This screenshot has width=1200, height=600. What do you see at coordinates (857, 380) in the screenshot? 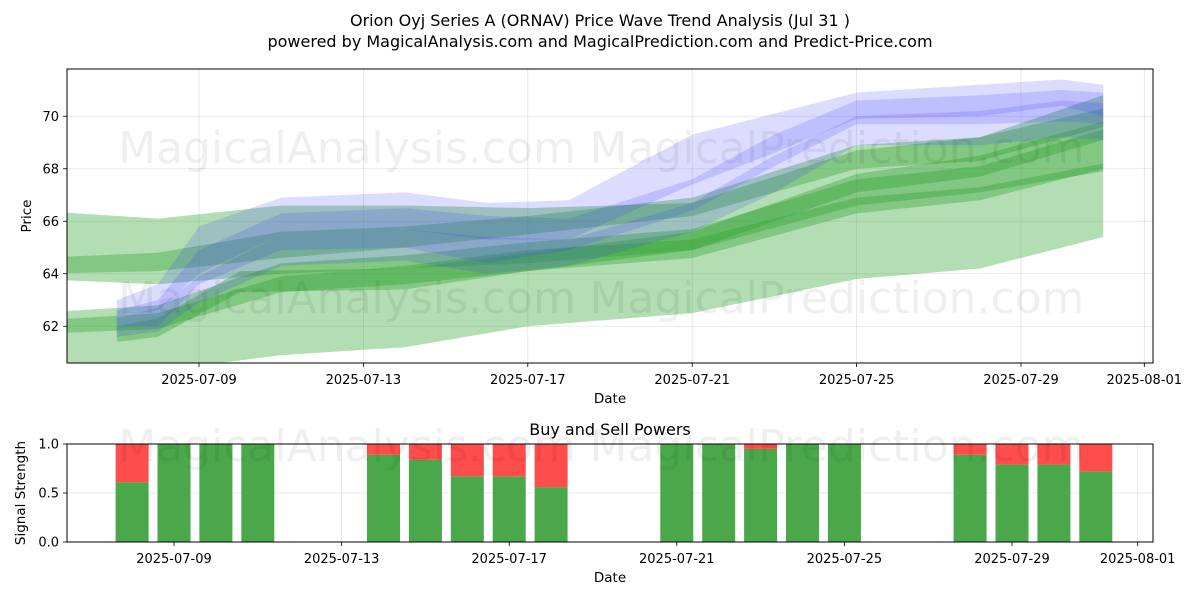
I see `price-x-tick-label: 2025-07-25` at bounding box center [857, 380].